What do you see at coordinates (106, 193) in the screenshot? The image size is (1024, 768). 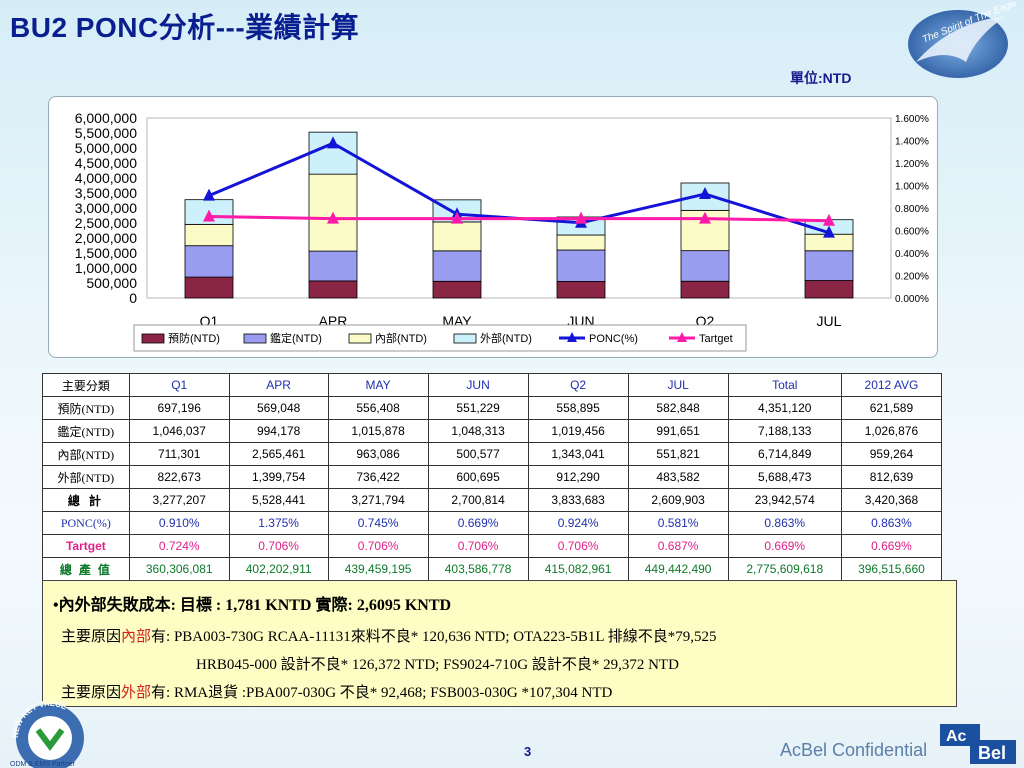 I see `y-left-tick-label: 3,500,000` at bounding box center [106, 193].